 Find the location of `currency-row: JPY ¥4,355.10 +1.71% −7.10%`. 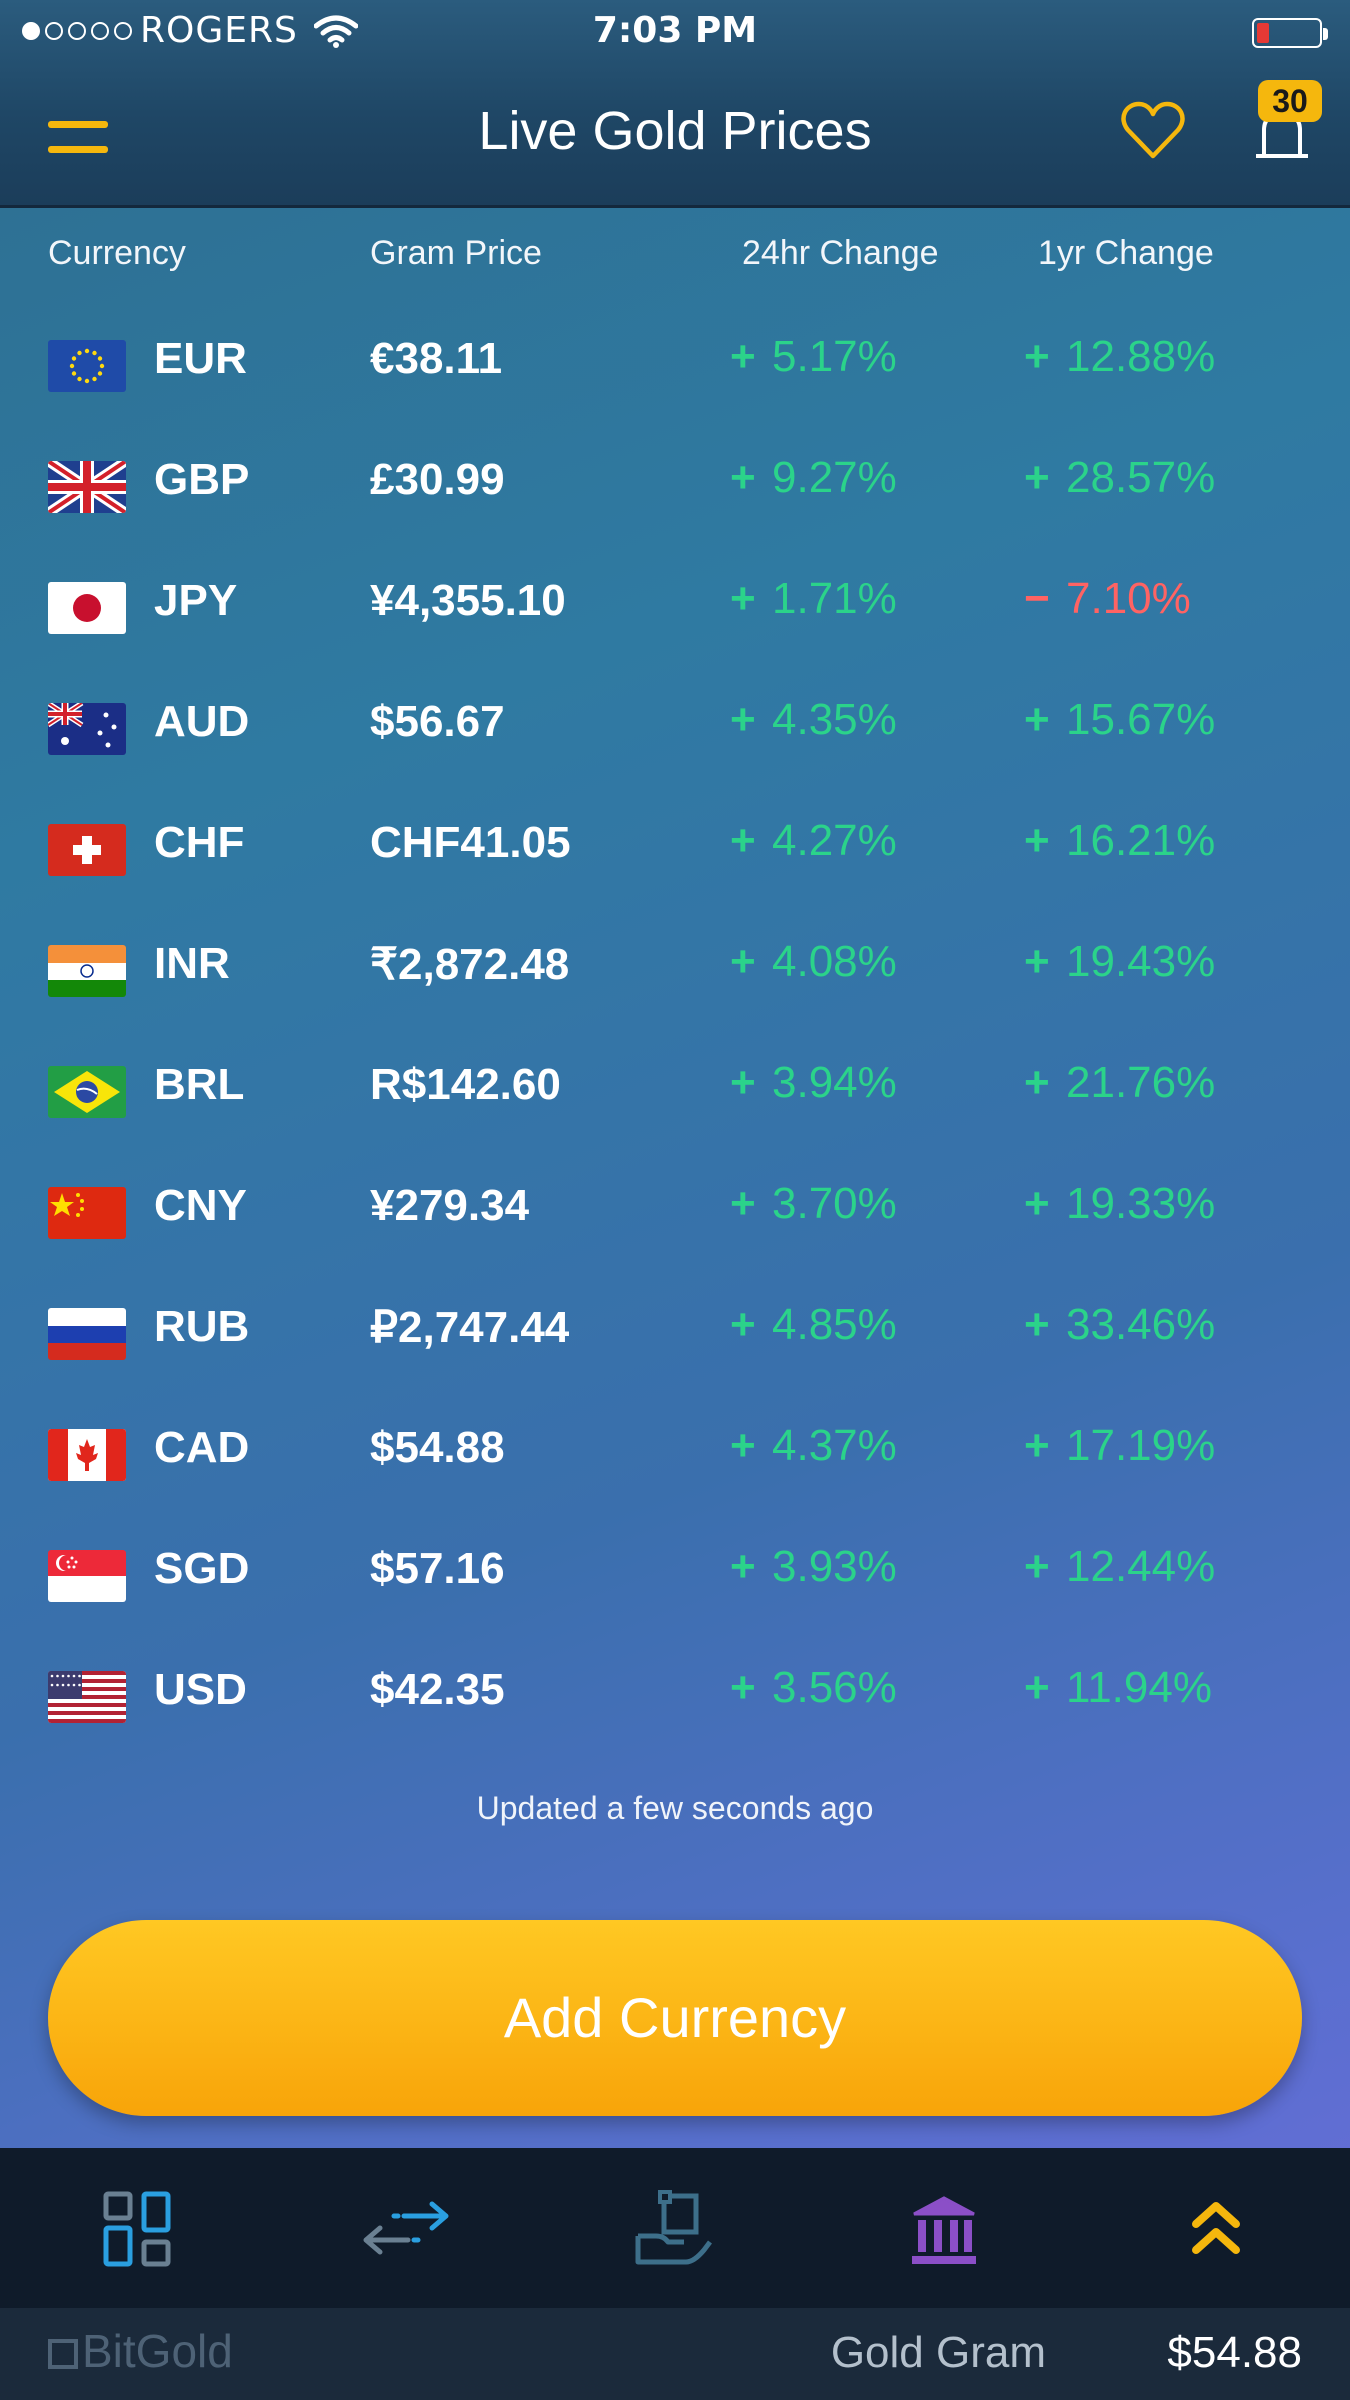

currency-row: JPY ¥4,355.10 +1.71% −7.10% is located at coordinates (675, 638).